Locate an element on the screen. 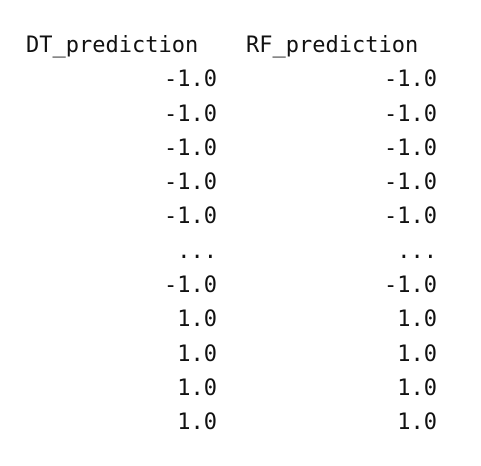  table-header-row: DT_prediction RF_prediction is located at coordinates (231, 46).